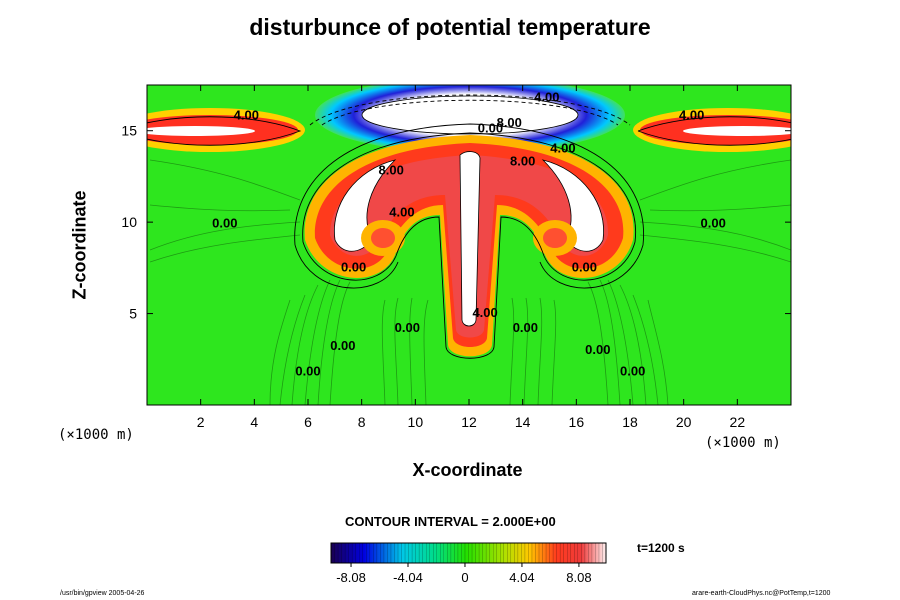 This screenshot has width=900, height=600. I want to click on x-tick-label: 2, so click(201, 422).